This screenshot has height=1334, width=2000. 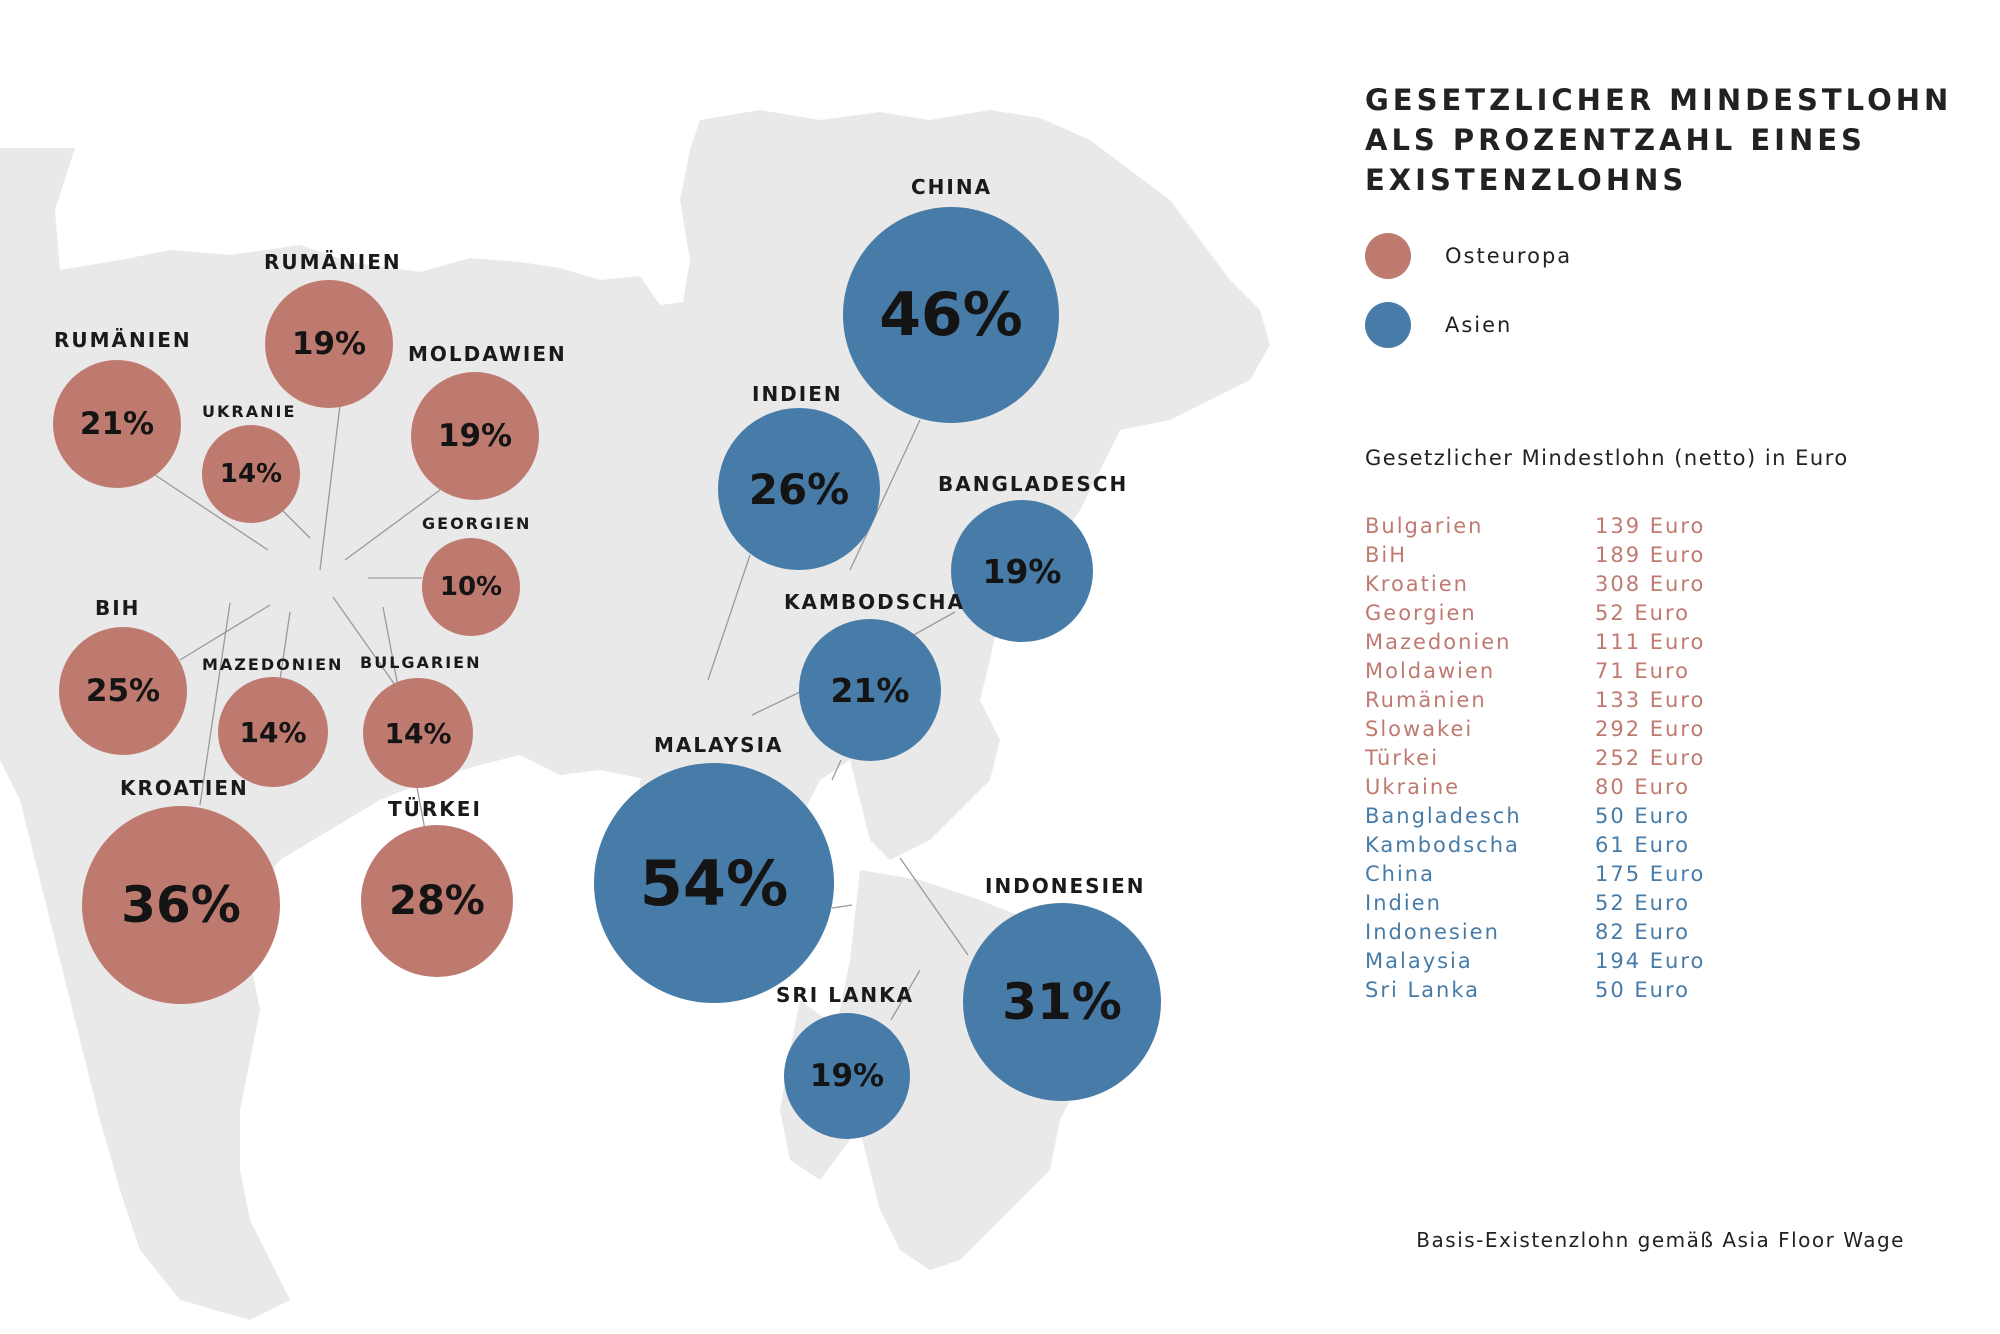 What do you see at coordinates (329, 344) in the screenshot?
I see `bubble-rumaenien-north: 19%` at bounding box center [329, 344].